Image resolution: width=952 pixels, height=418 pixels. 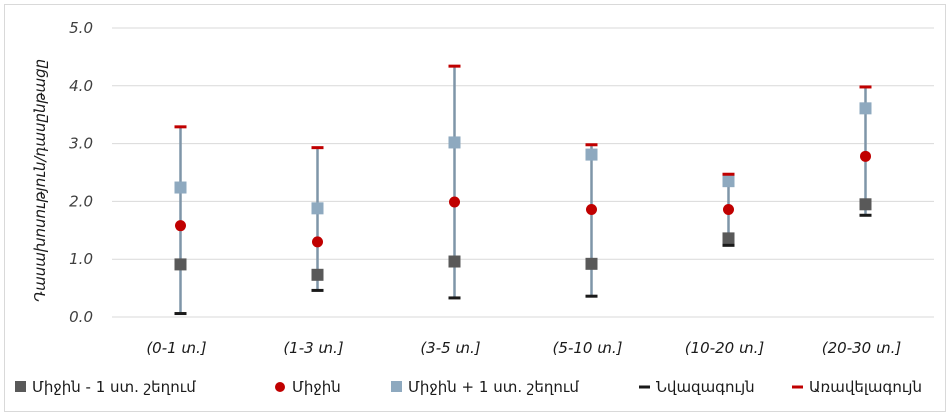 What do you see at coordinates (81, 28) in the screenshot?
I see `y-tick-label: 5.0` at bounding box center [81, 28].